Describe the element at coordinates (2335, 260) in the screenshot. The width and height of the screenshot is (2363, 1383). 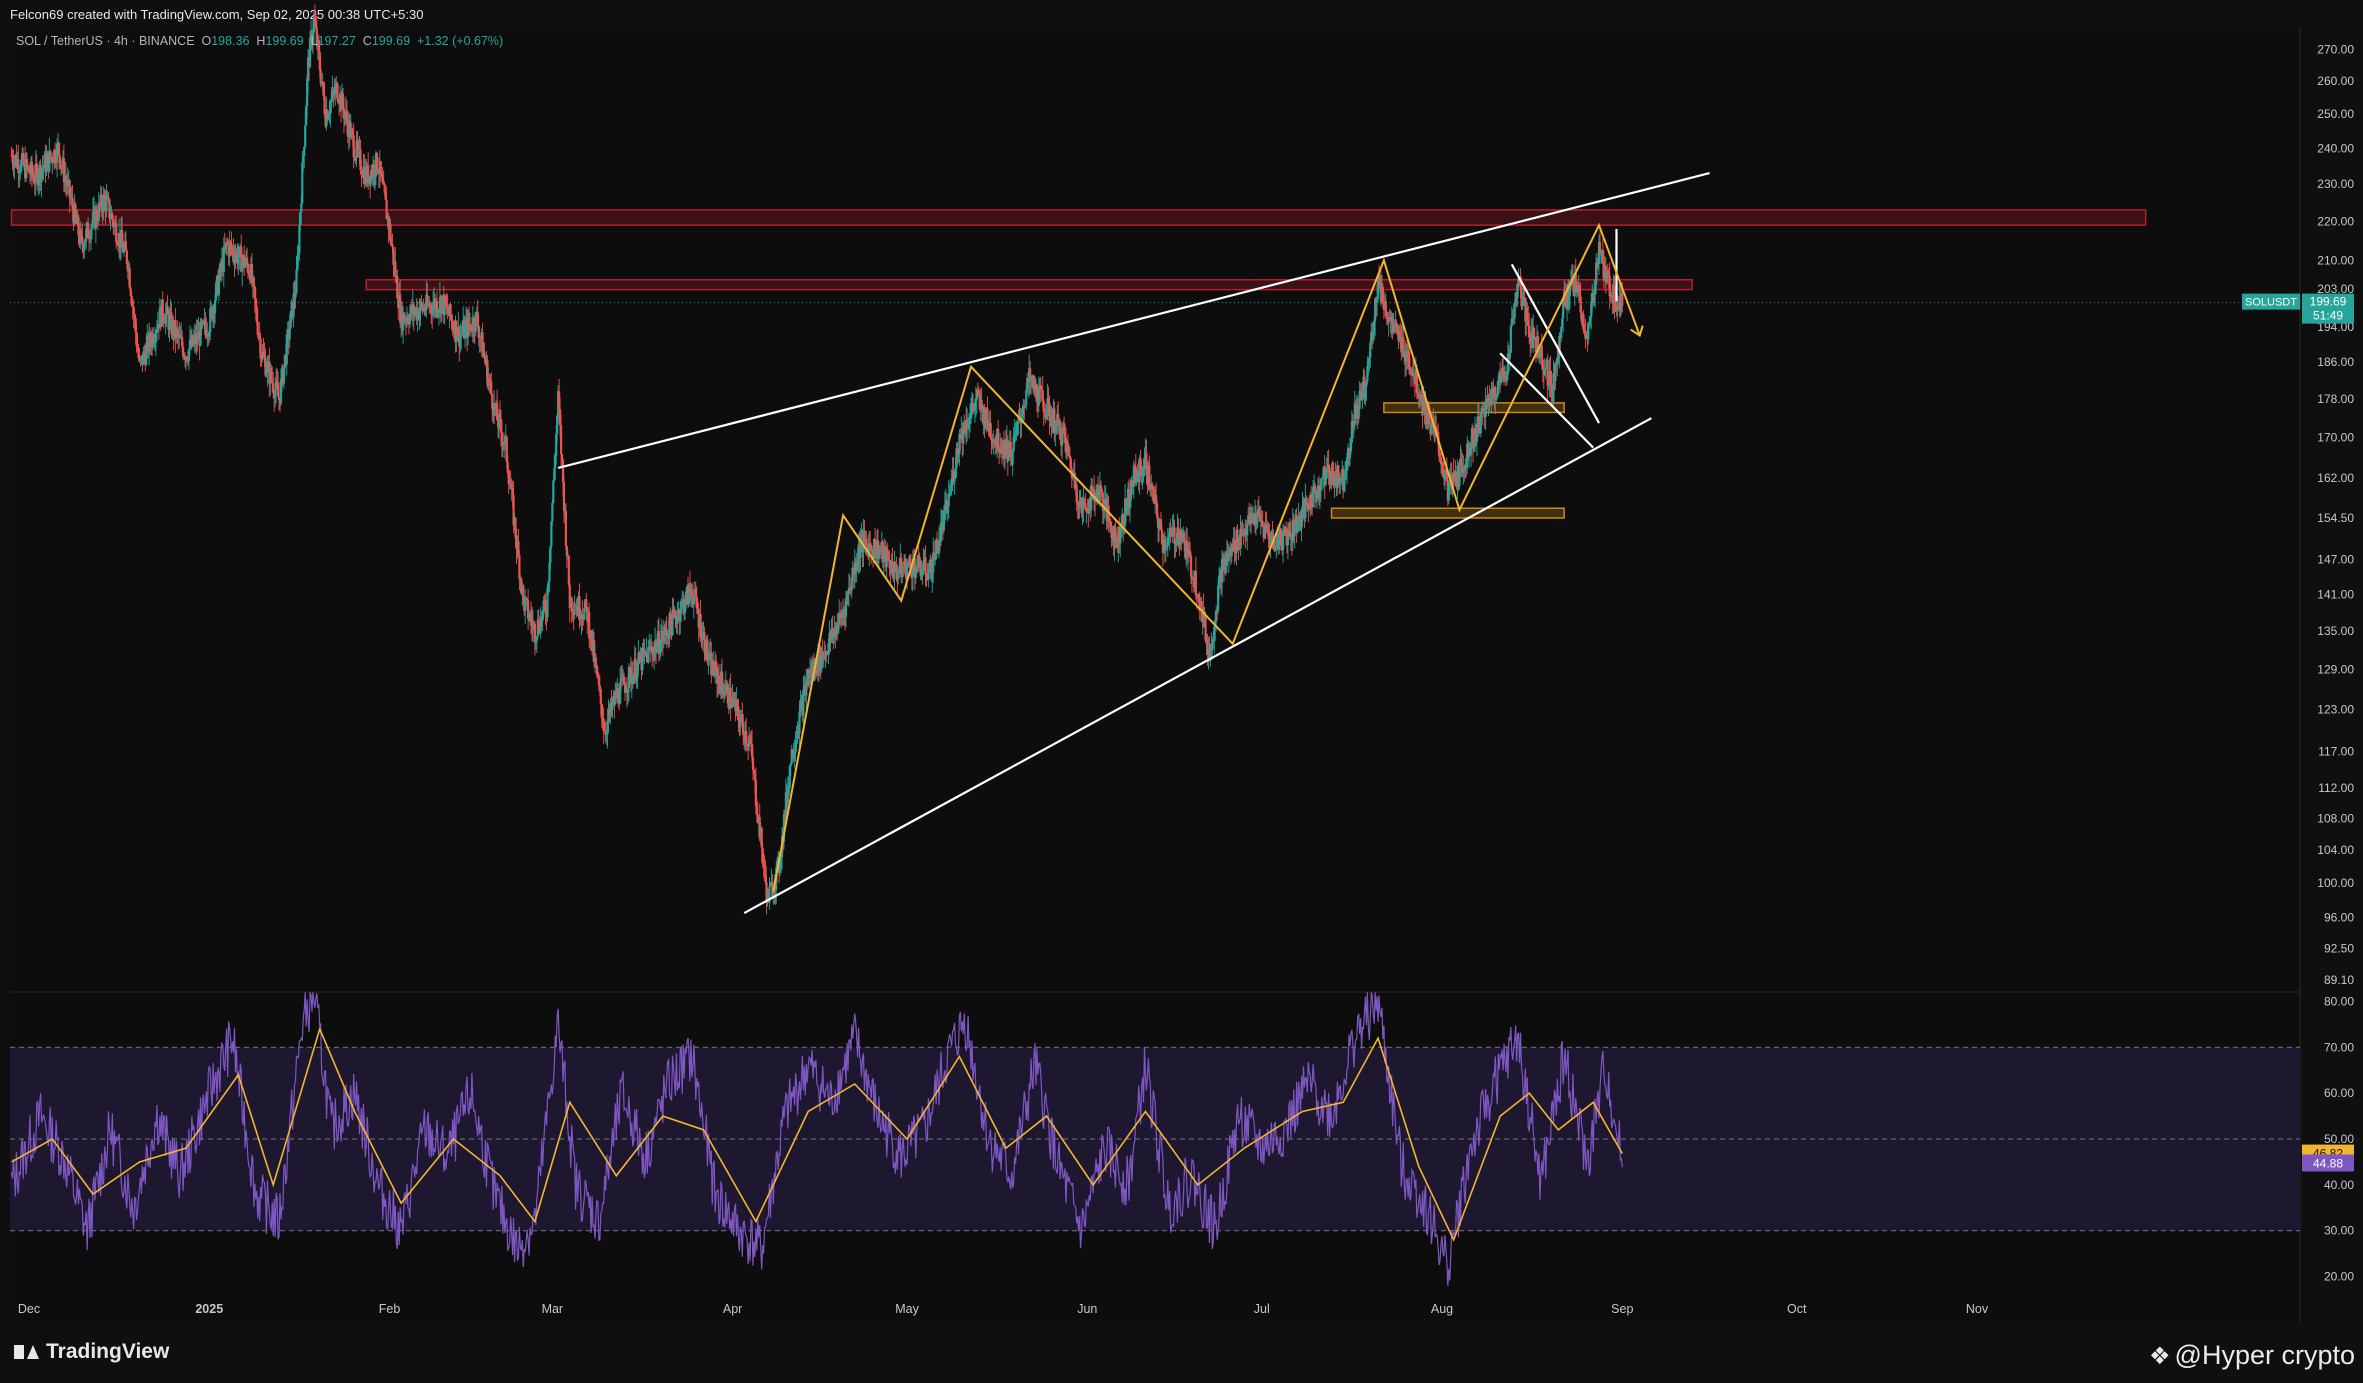
I see `price-tick-label: 210.00` at that location.